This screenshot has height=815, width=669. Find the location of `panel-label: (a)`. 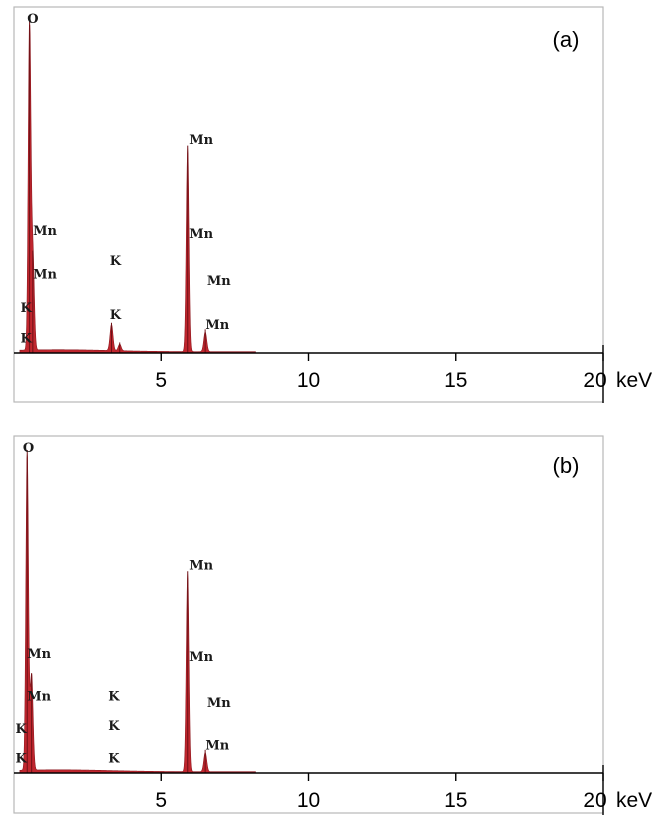

panel-label: (a) is located at coordinates (566, 39).